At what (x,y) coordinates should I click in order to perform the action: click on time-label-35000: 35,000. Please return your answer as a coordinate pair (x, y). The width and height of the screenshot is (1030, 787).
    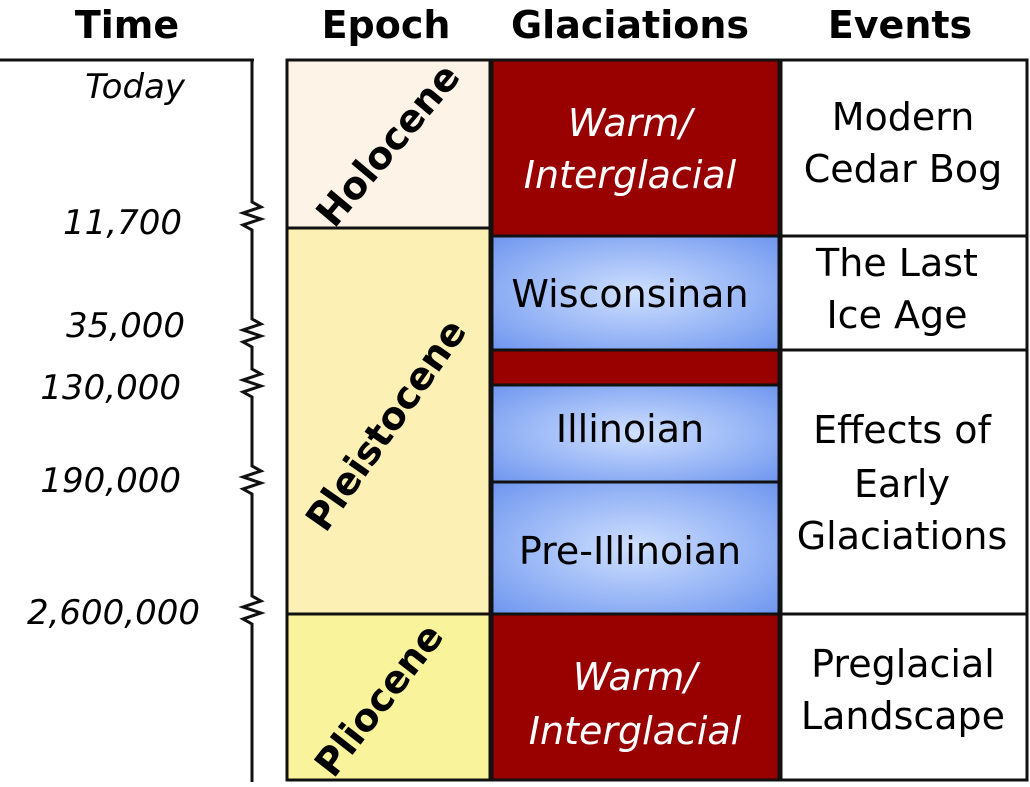
    Looking at the image, I should click on (125, 326).